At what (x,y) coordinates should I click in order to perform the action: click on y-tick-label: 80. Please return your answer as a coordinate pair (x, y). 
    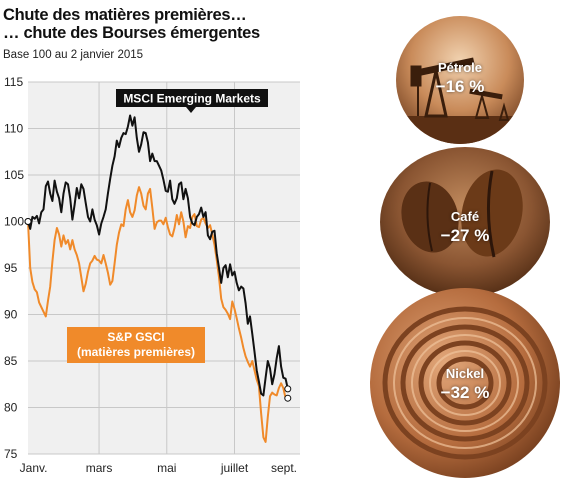
    Looking at the image, I should click on (11, 408).